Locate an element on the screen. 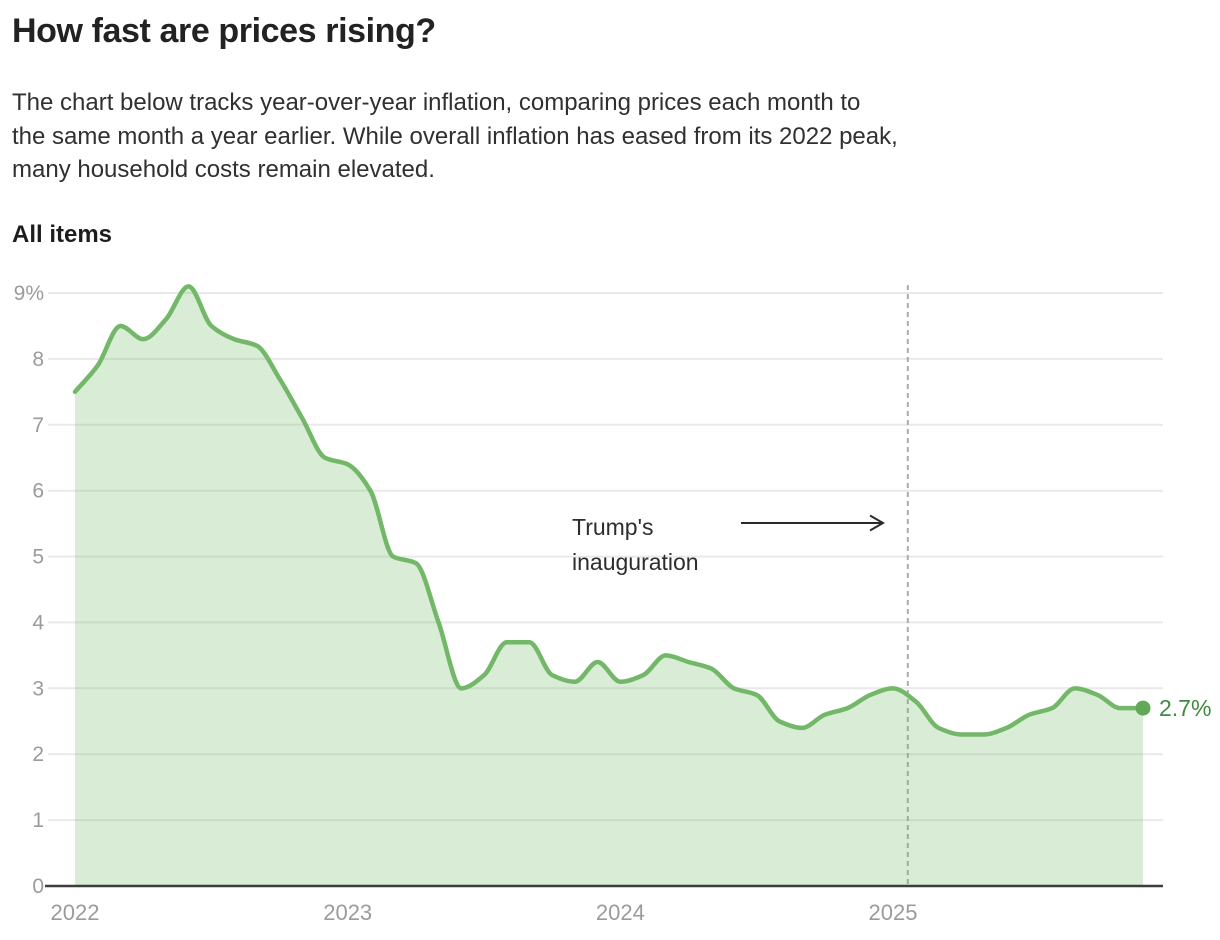 Image resolution: width=1220 pixels, height=940 pixels. y-tick-label: 7 is located at coordinates (38, 425).